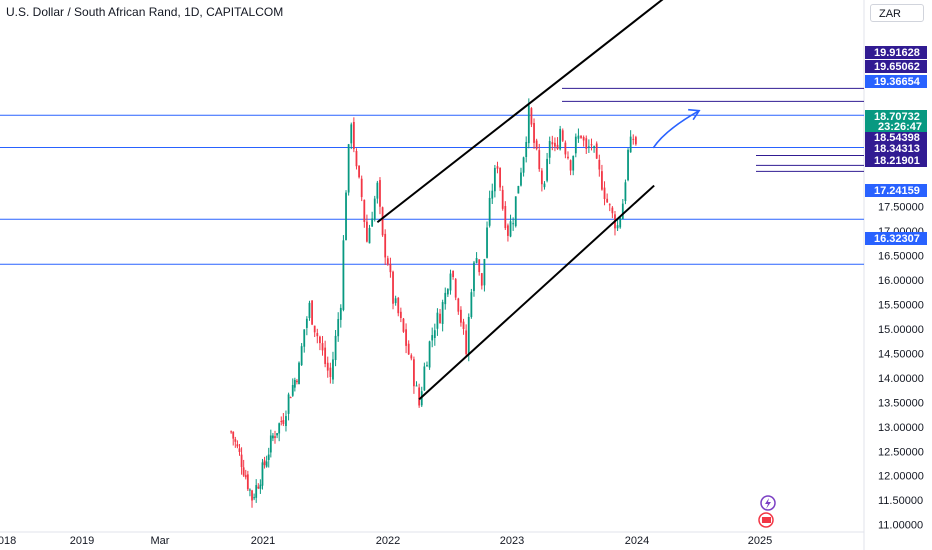 This screenshot has width=932, height=550. Describe the element at coordinates (676, 129) in the screenshot. I see `projection-arrow` at that location.